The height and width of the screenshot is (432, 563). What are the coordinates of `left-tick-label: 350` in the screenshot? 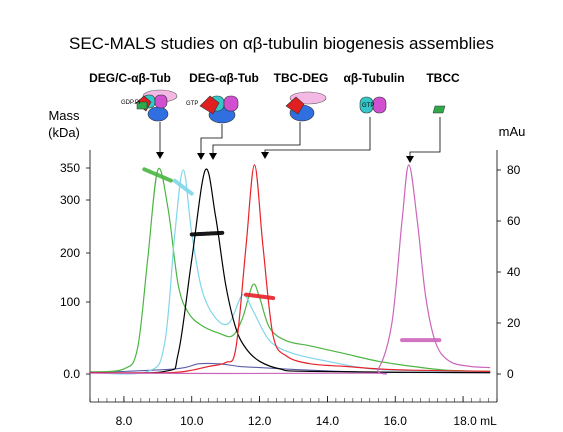 It's located at (70, 168).